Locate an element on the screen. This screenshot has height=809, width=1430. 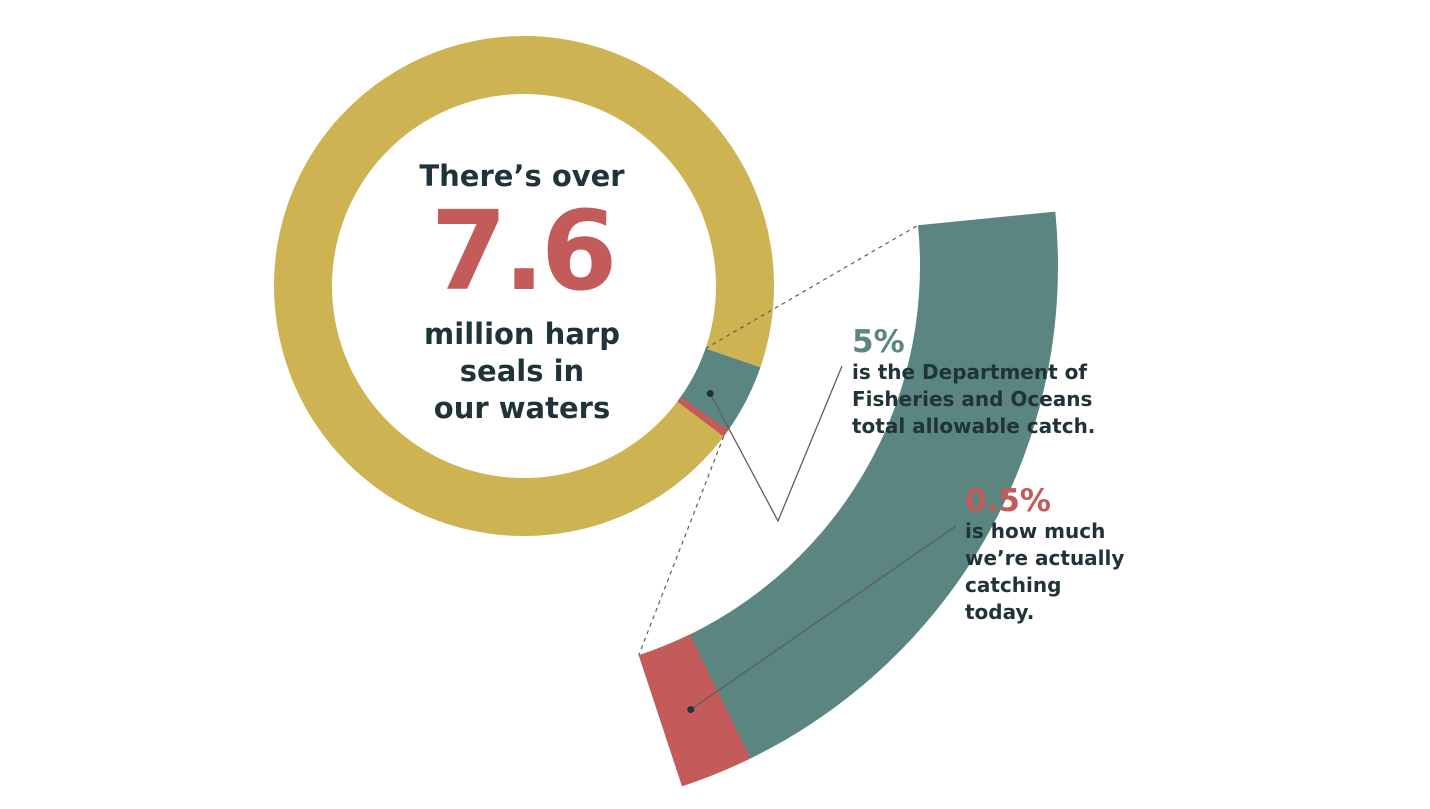
callout-tac-percent: 5% is located at coordinates (878, 342).